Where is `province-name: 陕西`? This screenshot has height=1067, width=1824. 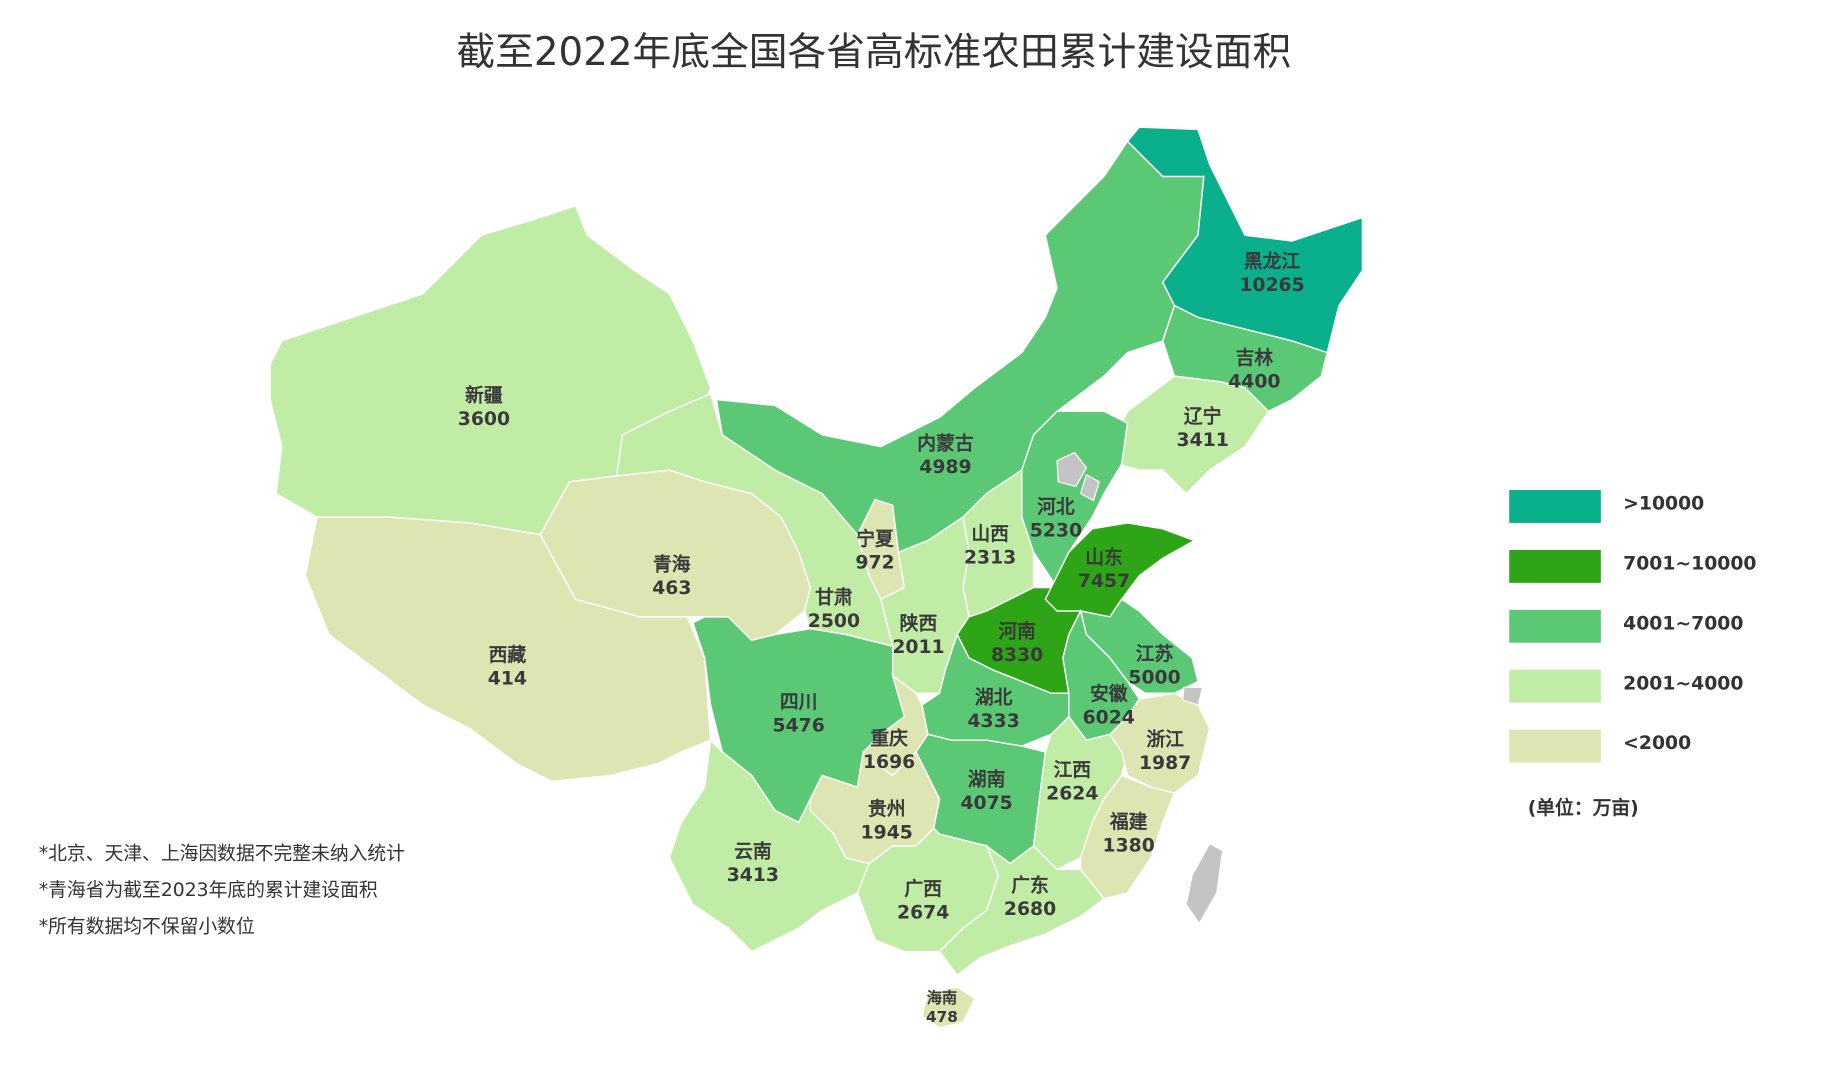 province-name: 陕西 is located at coordinates (919, 622).